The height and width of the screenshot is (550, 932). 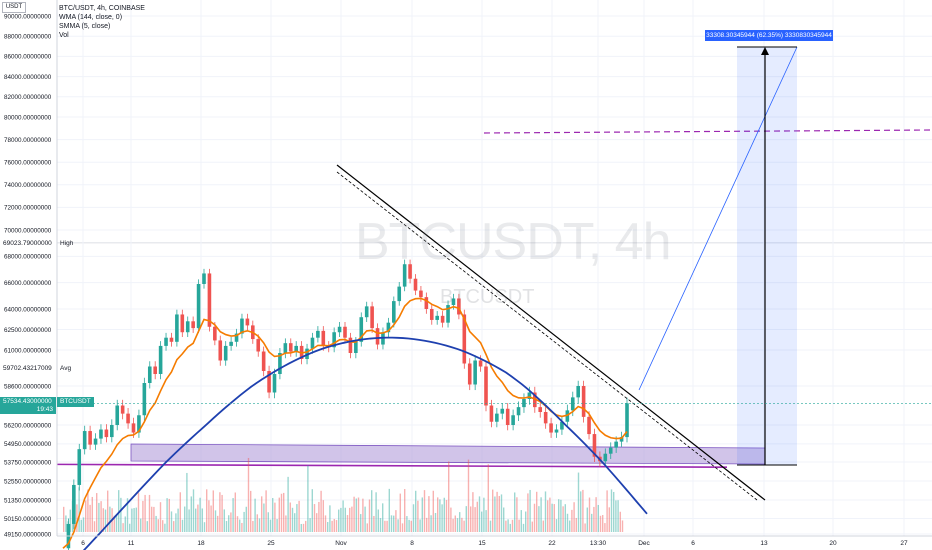 I want to click on time-axis: 6 11 18 25 Nov 8 15 22 13:30 Dec 6 13 20 27, so click(x=494, y=541).